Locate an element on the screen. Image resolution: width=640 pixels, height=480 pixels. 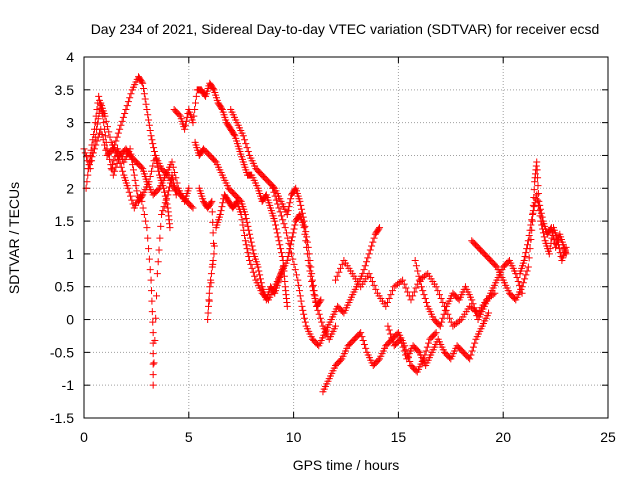
y-tick-label: 4 is located at coordinates (70, 57).